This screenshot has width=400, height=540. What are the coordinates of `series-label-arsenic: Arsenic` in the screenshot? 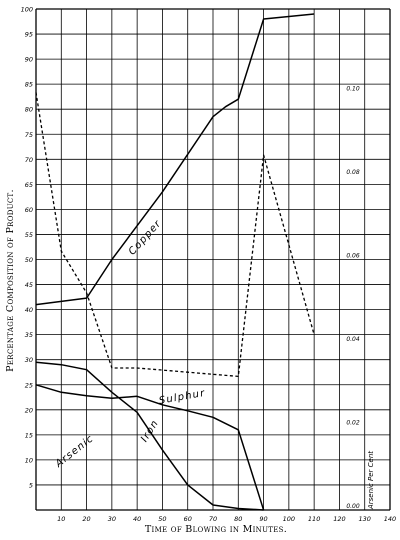 It's located at (74, 451).